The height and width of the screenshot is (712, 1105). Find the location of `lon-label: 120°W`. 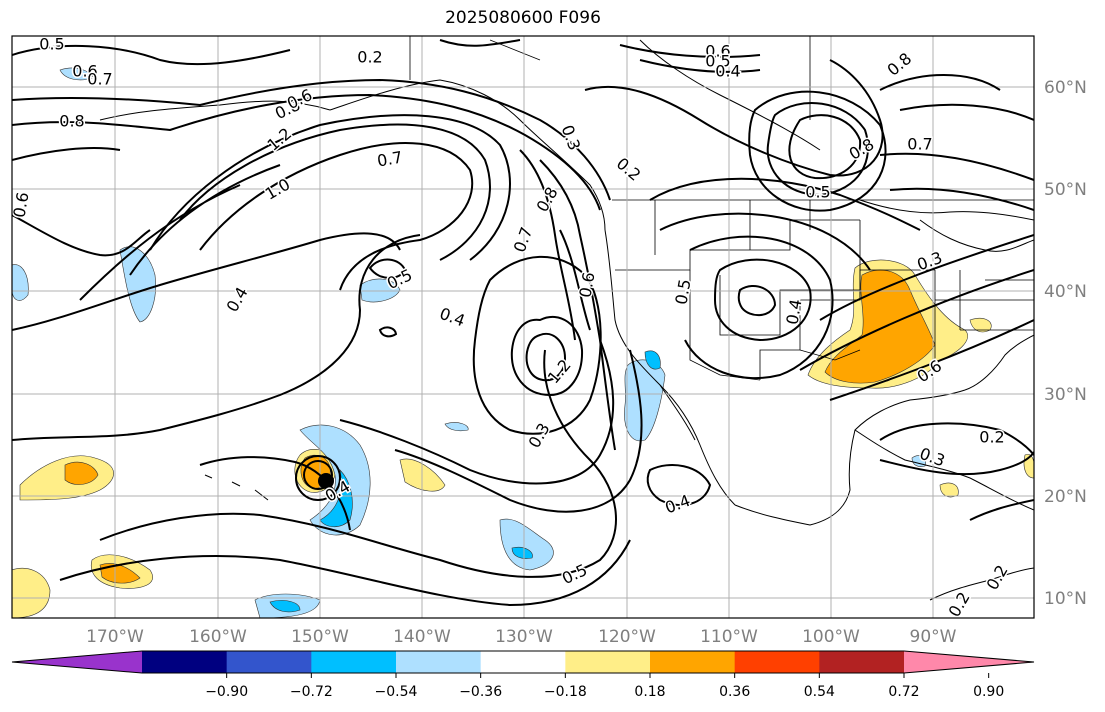

lon-label: 120°W is located at coordinates (627, 637).